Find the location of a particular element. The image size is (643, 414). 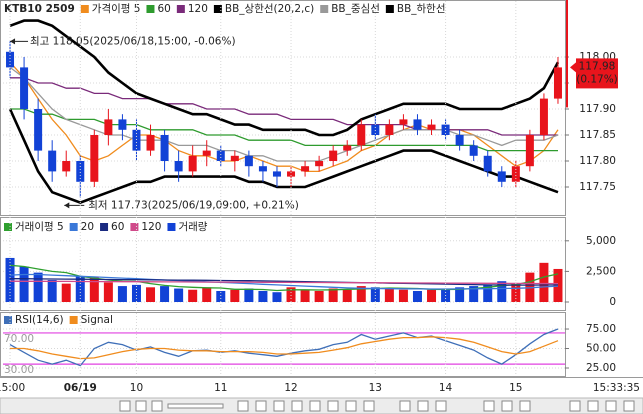

x-tick-label: 11 is located at coordinates (220, 388).